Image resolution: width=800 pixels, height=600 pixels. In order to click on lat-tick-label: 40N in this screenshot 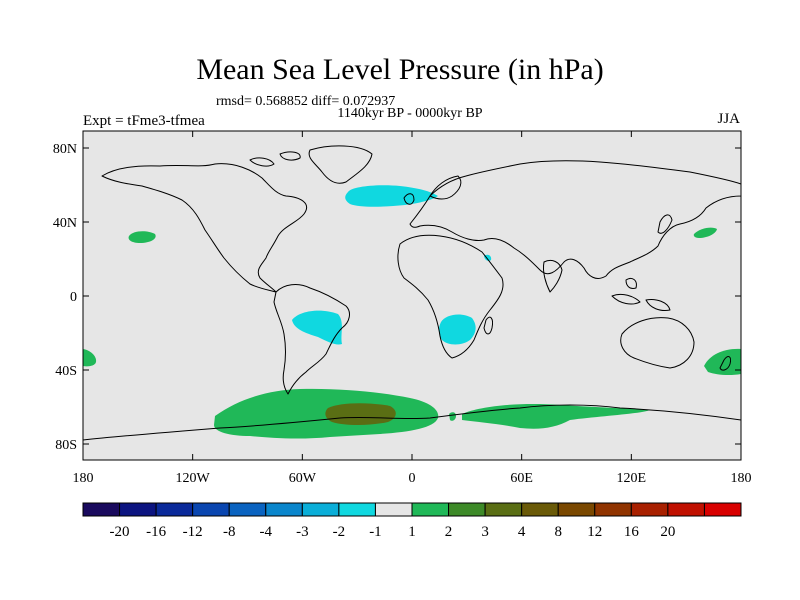, I will do `click(65, 223)`.